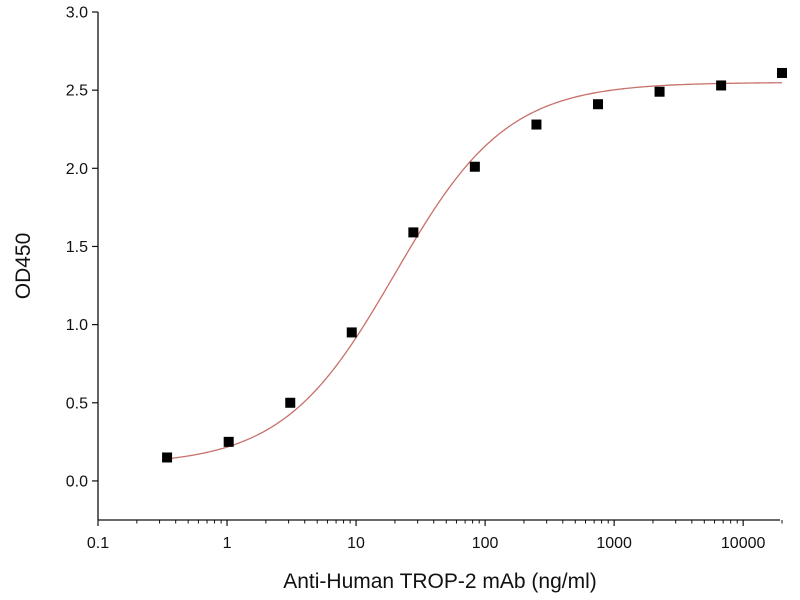 The height and width of the screenshot is (600, 800). What do you see at coordinates (743, 543) in the screenshot?
I see `x-tick-label: 10000` at bounding box center [743, 543].